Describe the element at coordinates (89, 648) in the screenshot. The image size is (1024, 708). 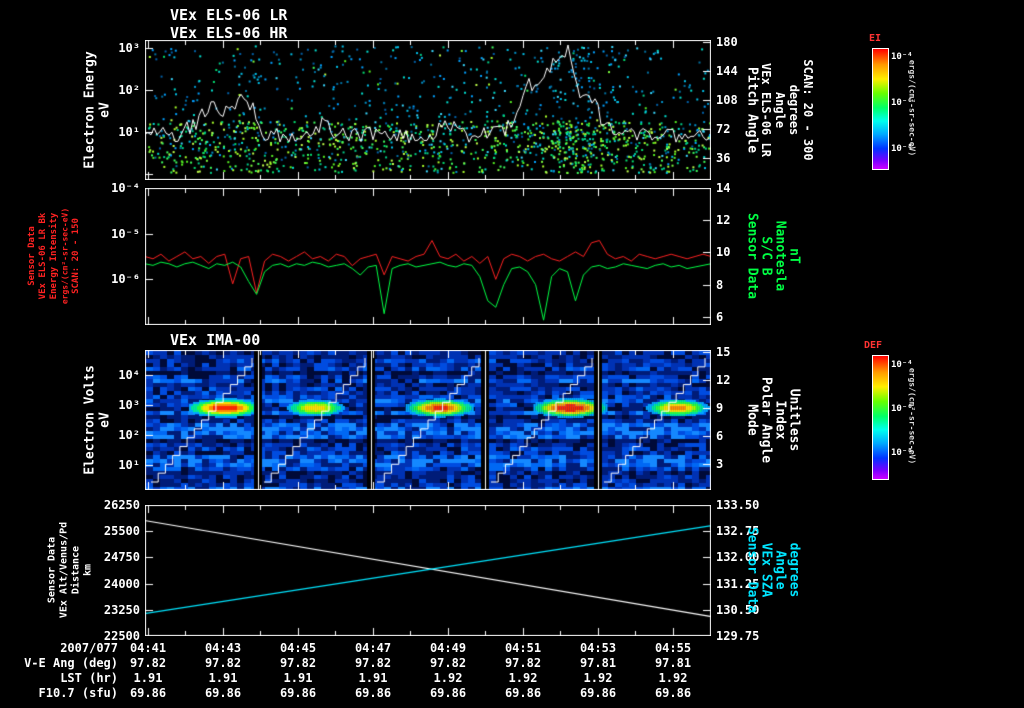
I see `date-label: 2007/077` at that location.